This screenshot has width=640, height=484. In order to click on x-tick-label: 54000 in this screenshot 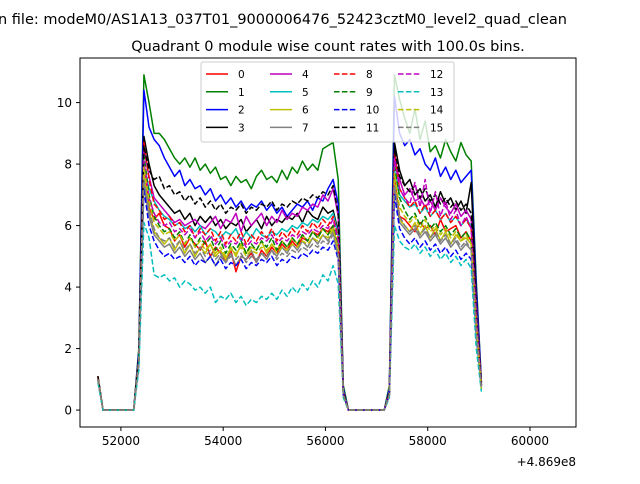, I will do `click(223, 441)`.